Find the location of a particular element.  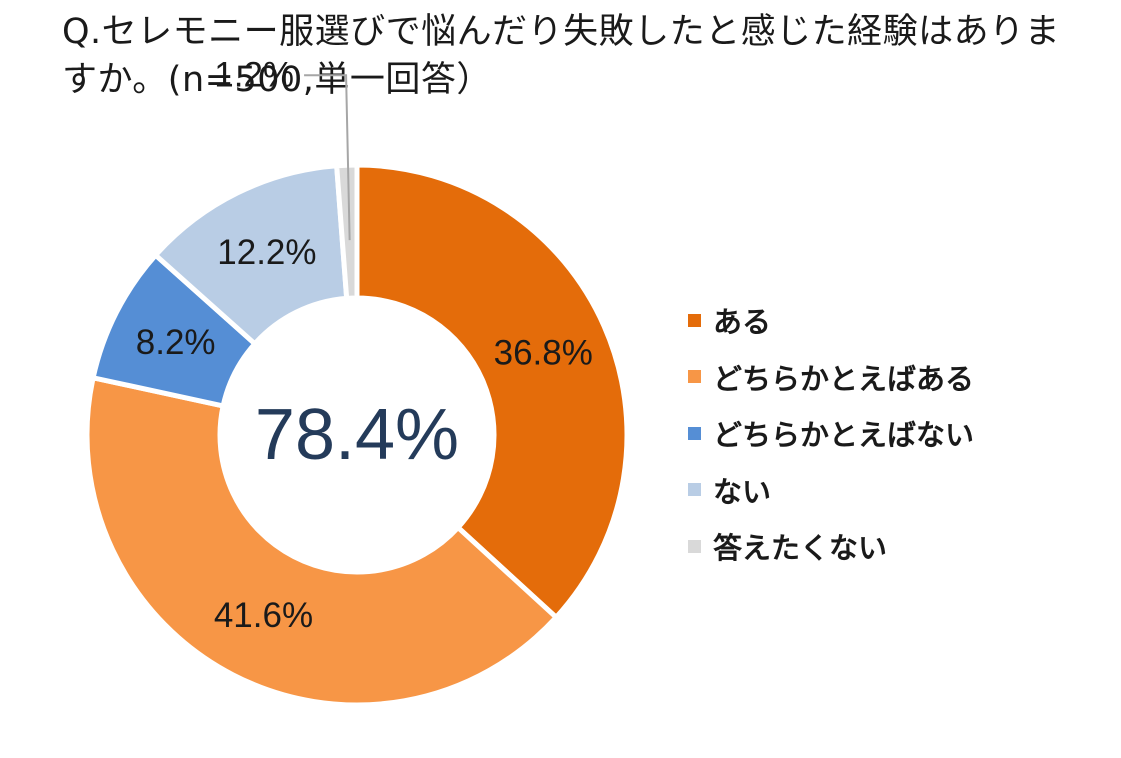

legend-item-3: どちらかとえばない is located at coordinates (831, 433).